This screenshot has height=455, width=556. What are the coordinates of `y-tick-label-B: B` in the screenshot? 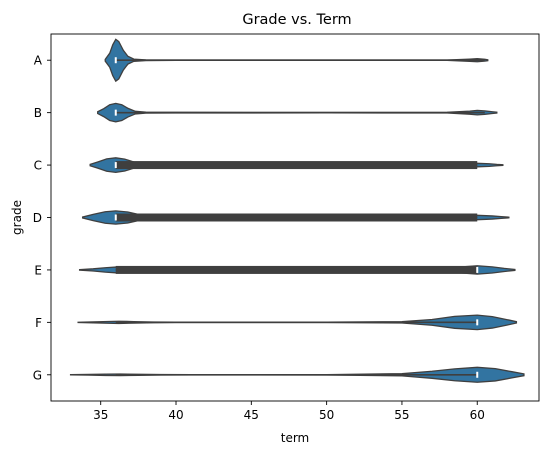 It's located at (38, 113).